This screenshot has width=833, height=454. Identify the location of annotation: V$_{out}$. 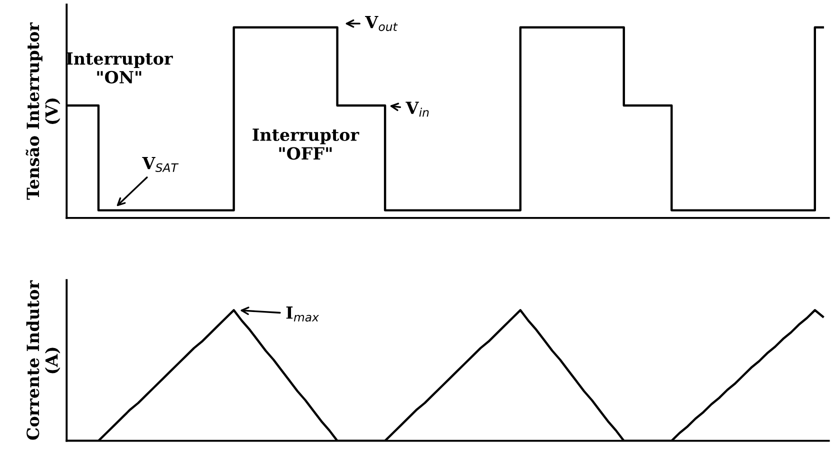
(381, 24).